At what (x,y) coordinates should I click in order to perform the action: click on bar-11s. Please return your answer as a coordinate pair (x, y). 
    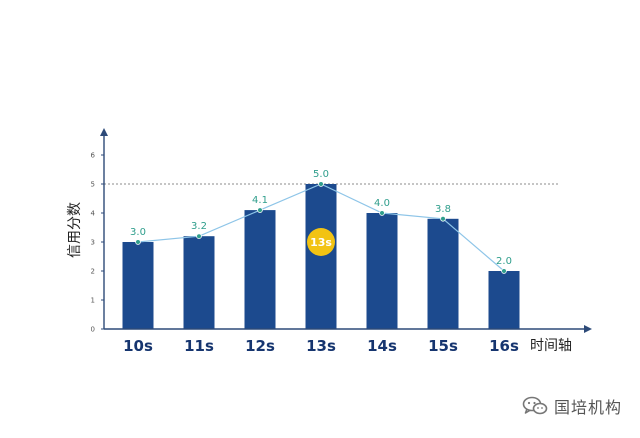
    Looking at the image, I should click on (199, 282).